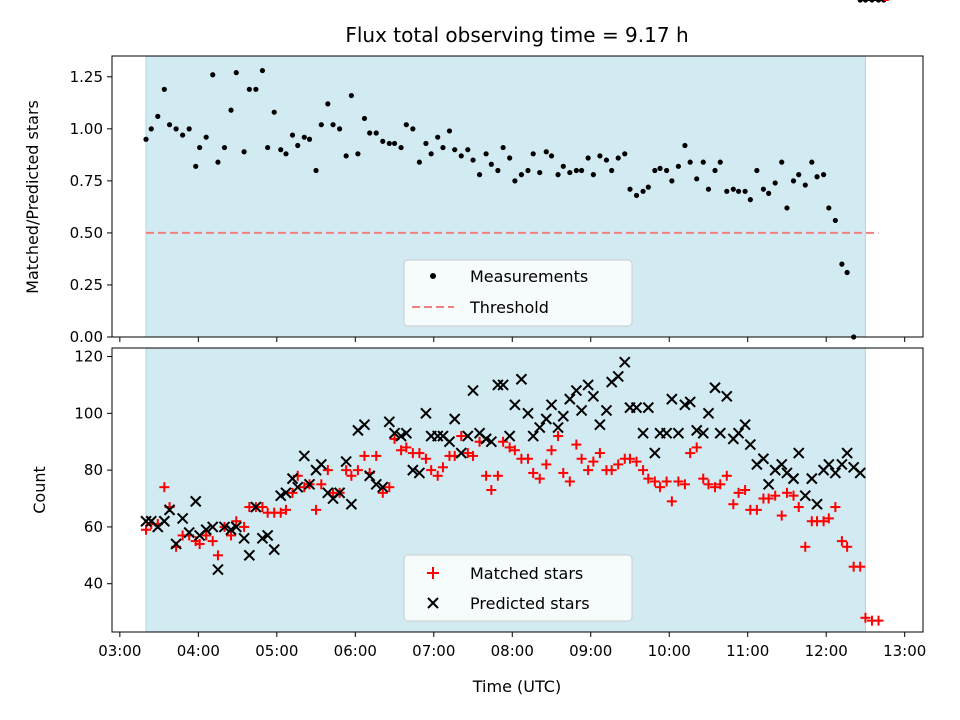 The image size is (960, 720). I want to click on y-tick-label: 40, so click(93, 584).